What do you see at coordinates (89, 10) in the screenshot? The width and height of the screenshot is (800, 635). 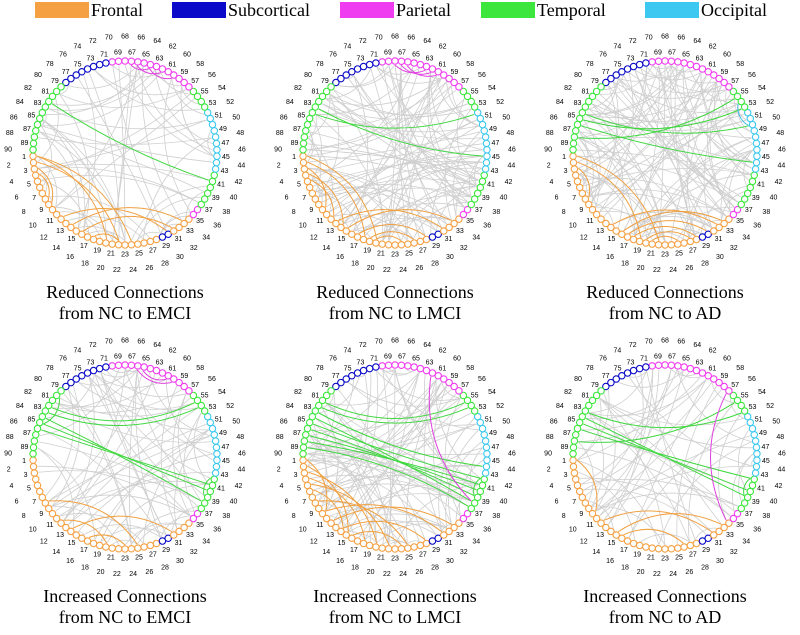 I see `legend-item-frontal: Frontal` at bounding box center [89, 10].